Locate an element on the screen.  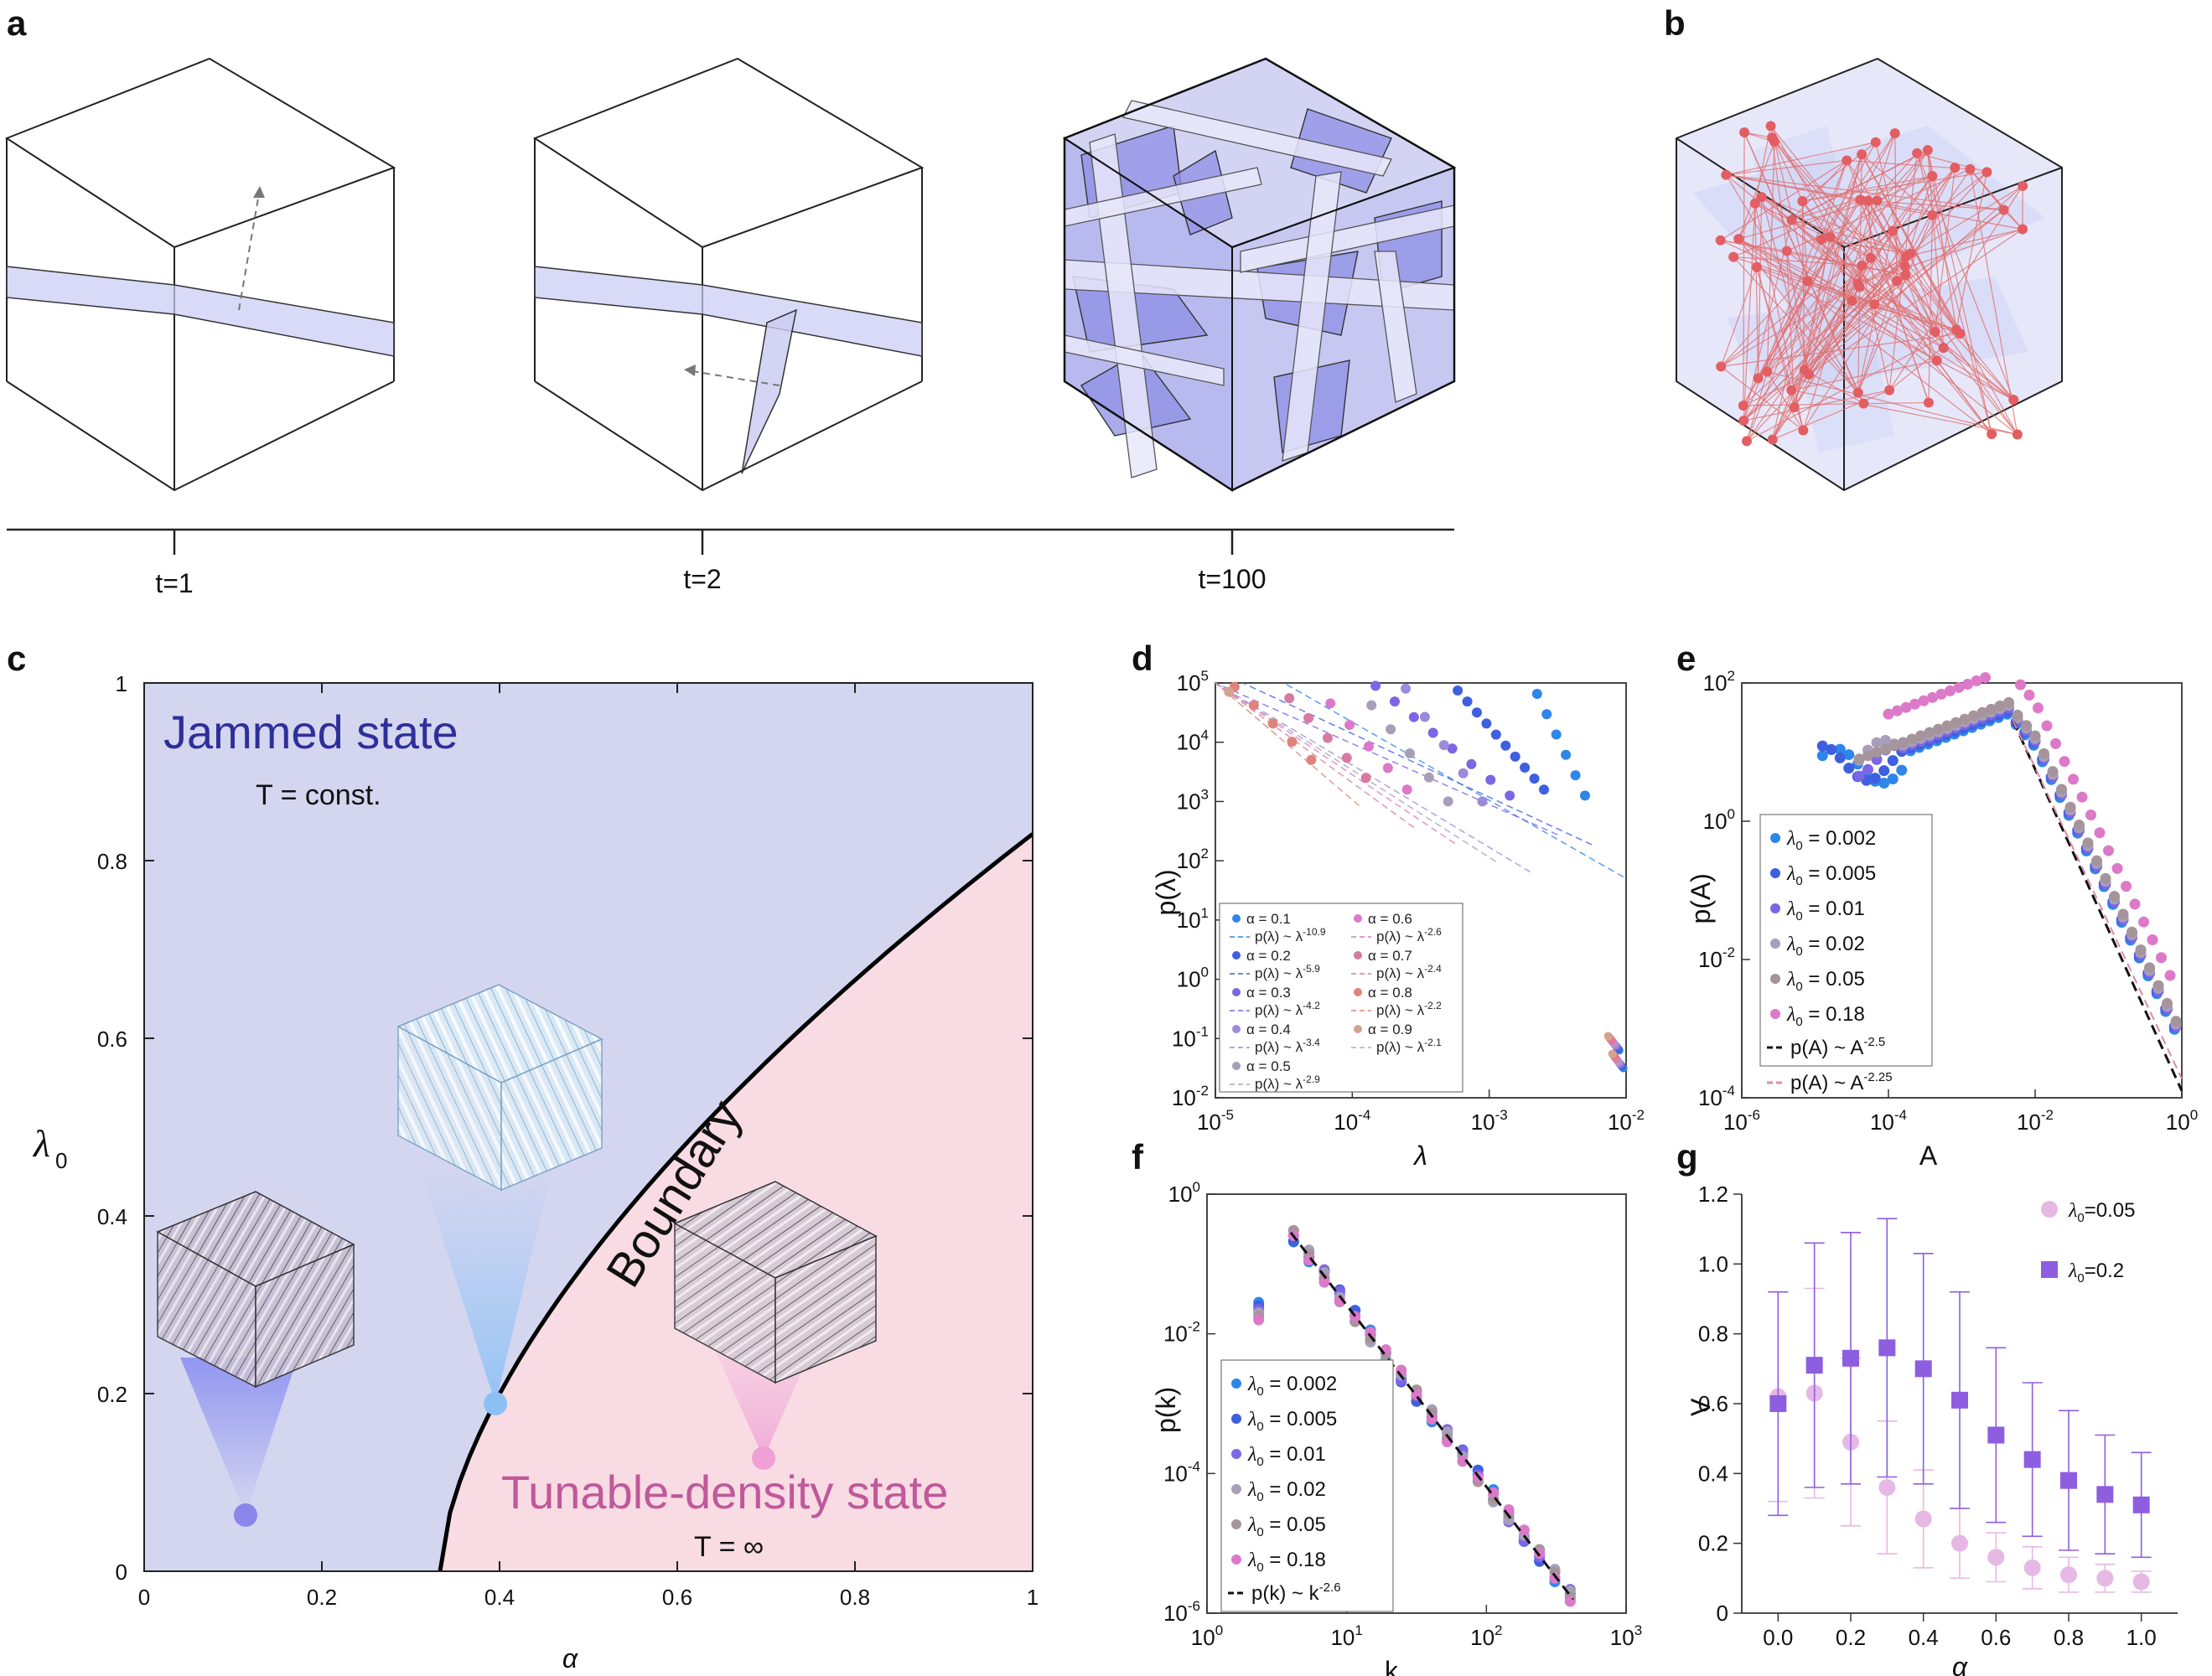
g-xtick-label: 0.4 is located at coordinates (1924, 1637).